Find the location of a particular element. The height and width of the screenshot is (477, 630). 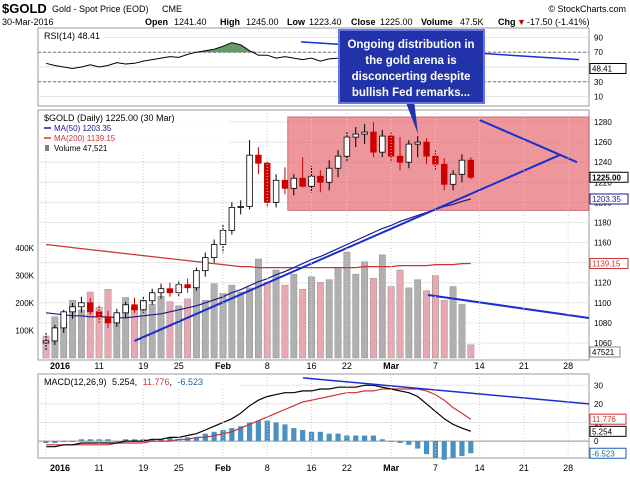

last-volume-label: 47521 is located at coordinates (603, 352).